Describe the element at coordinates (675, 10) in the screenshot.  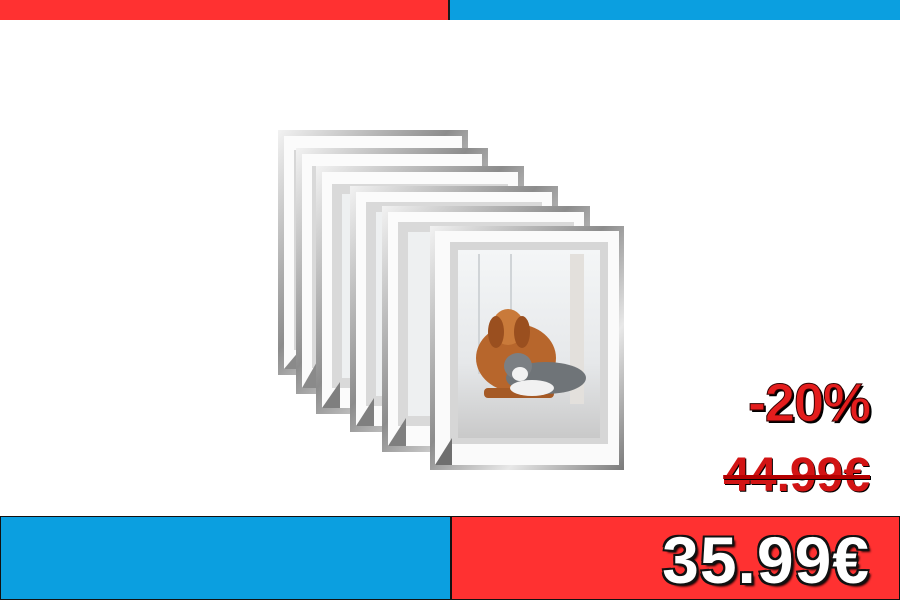
I see `top-bar-blue-segment` at that location.